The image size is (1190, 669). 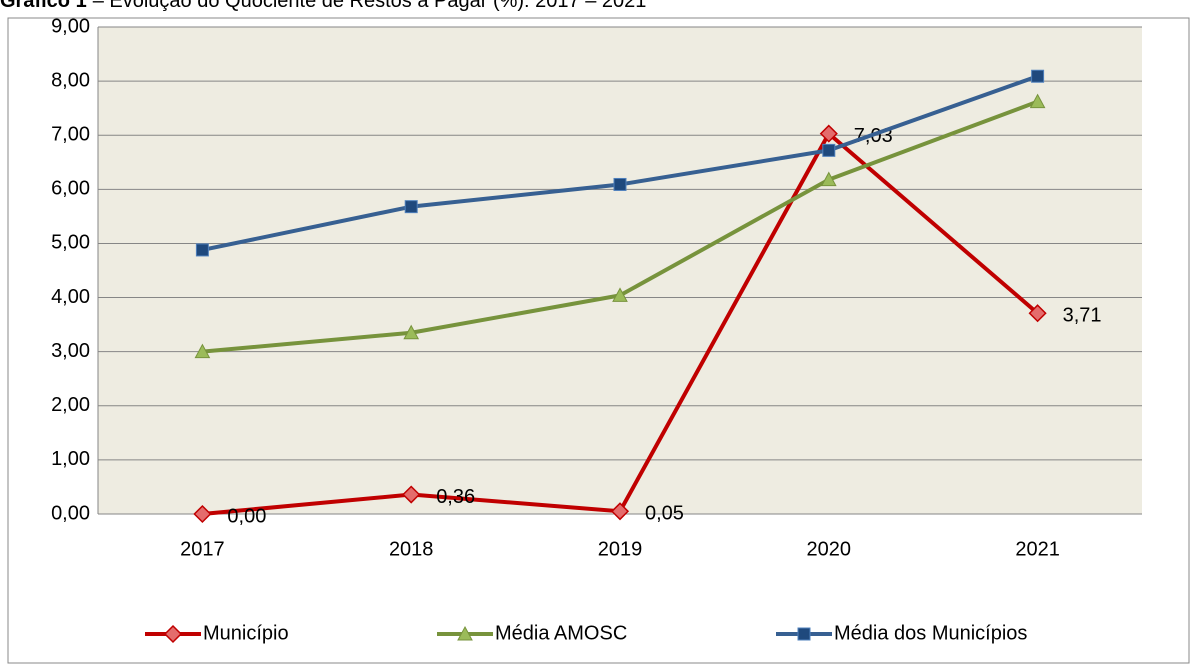 What do you see at coordinates (930, 633) in the screenshot?
I see `legend-label: Média dos Municípios` at bounding box center [930, 633].